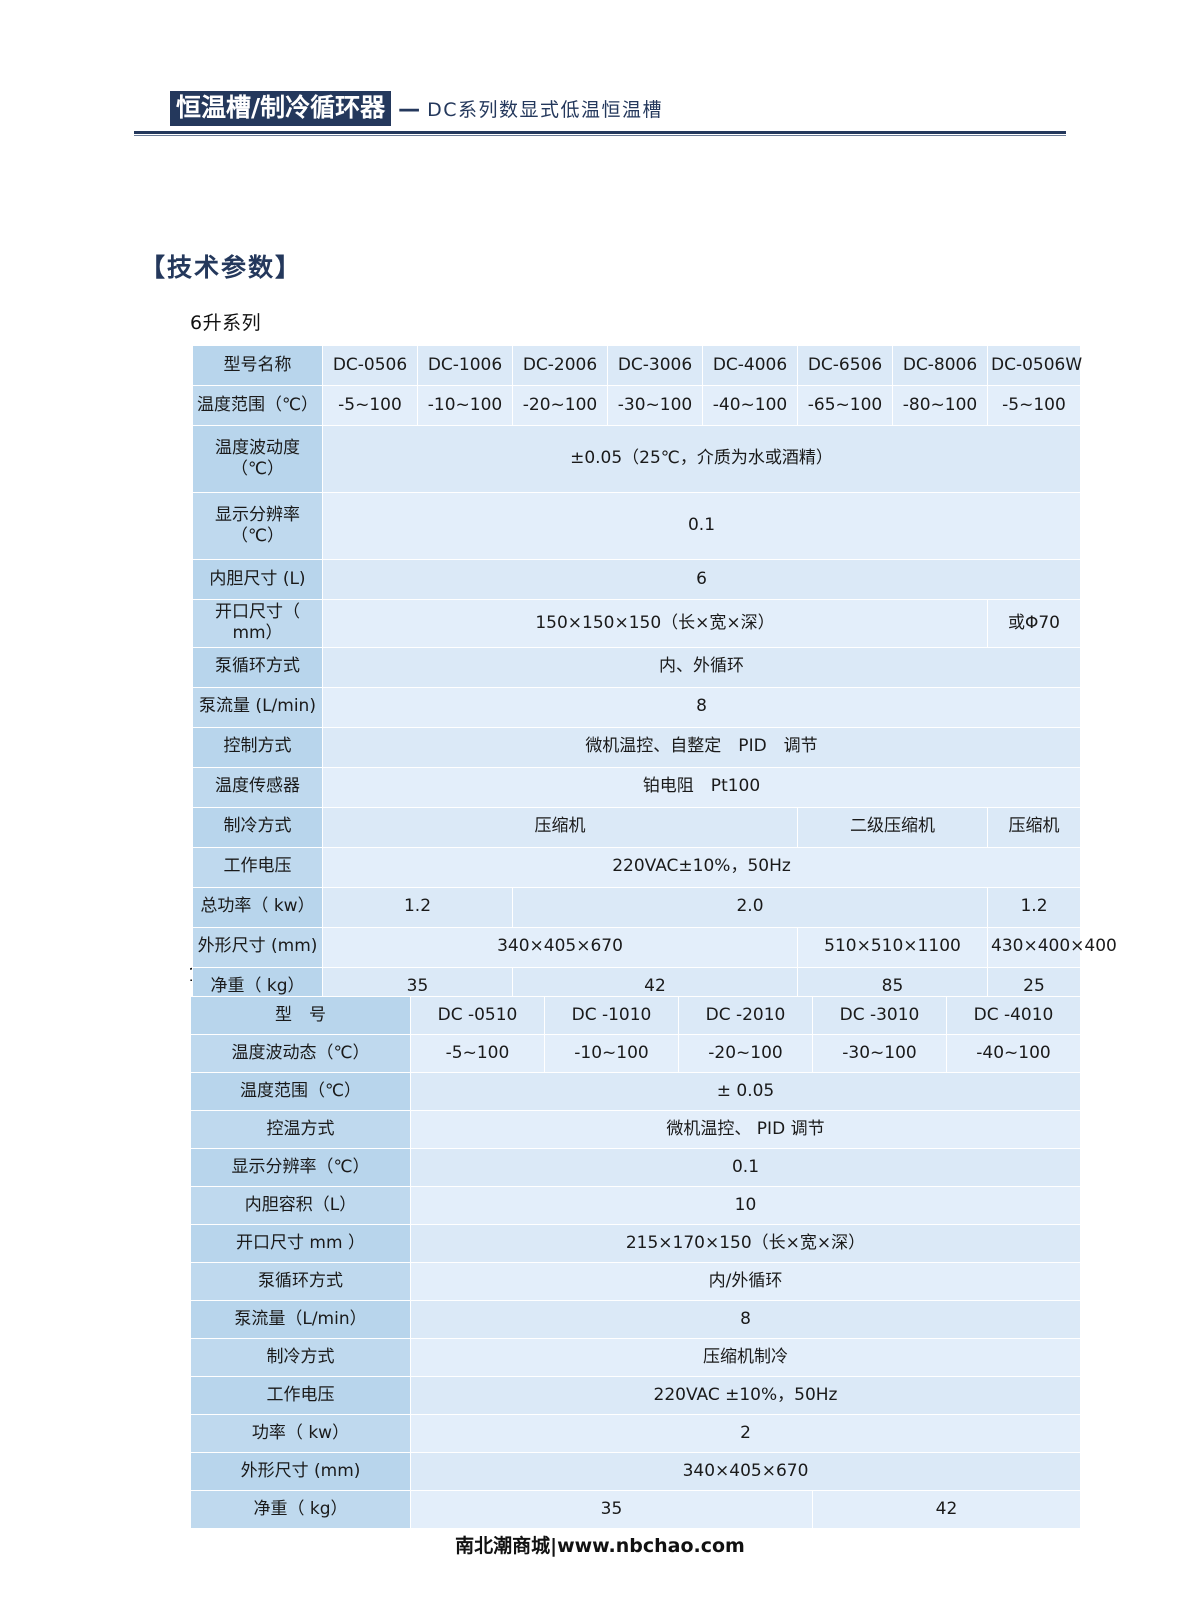 The image size is (1200, 1616). Describe the element at coordinates (750, 365) in the screenshot. I see `value-cell: DC-4006` at that location.